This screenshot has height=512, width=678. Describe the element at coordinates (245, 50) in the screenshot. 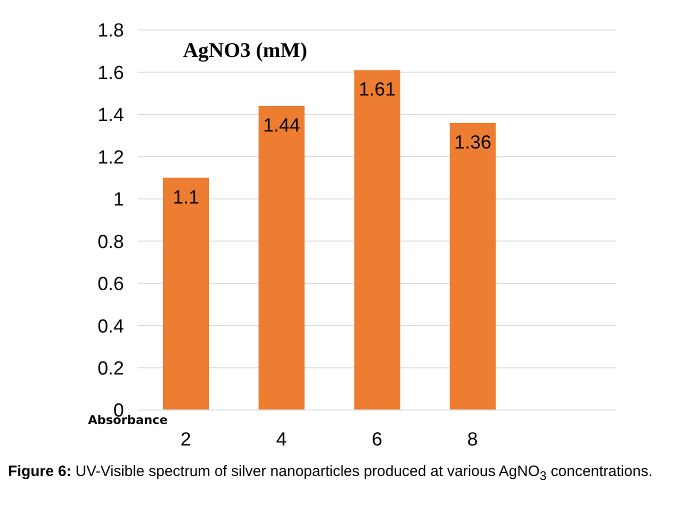

I see `chart-title: AgNO3 (mM)` at that location.